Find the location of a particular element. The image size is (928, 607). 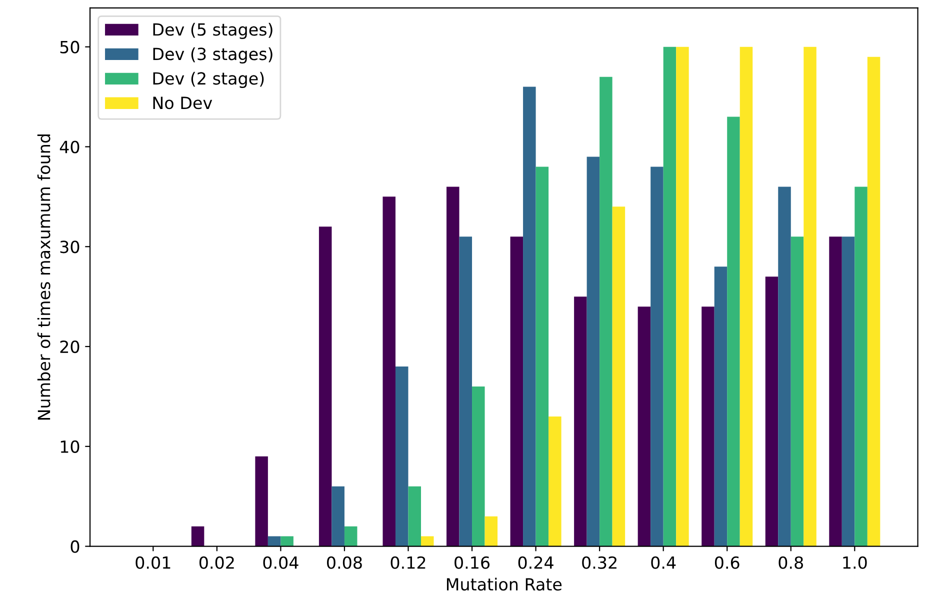

y-tick-label: 0 is located at coordinates (75, 546).